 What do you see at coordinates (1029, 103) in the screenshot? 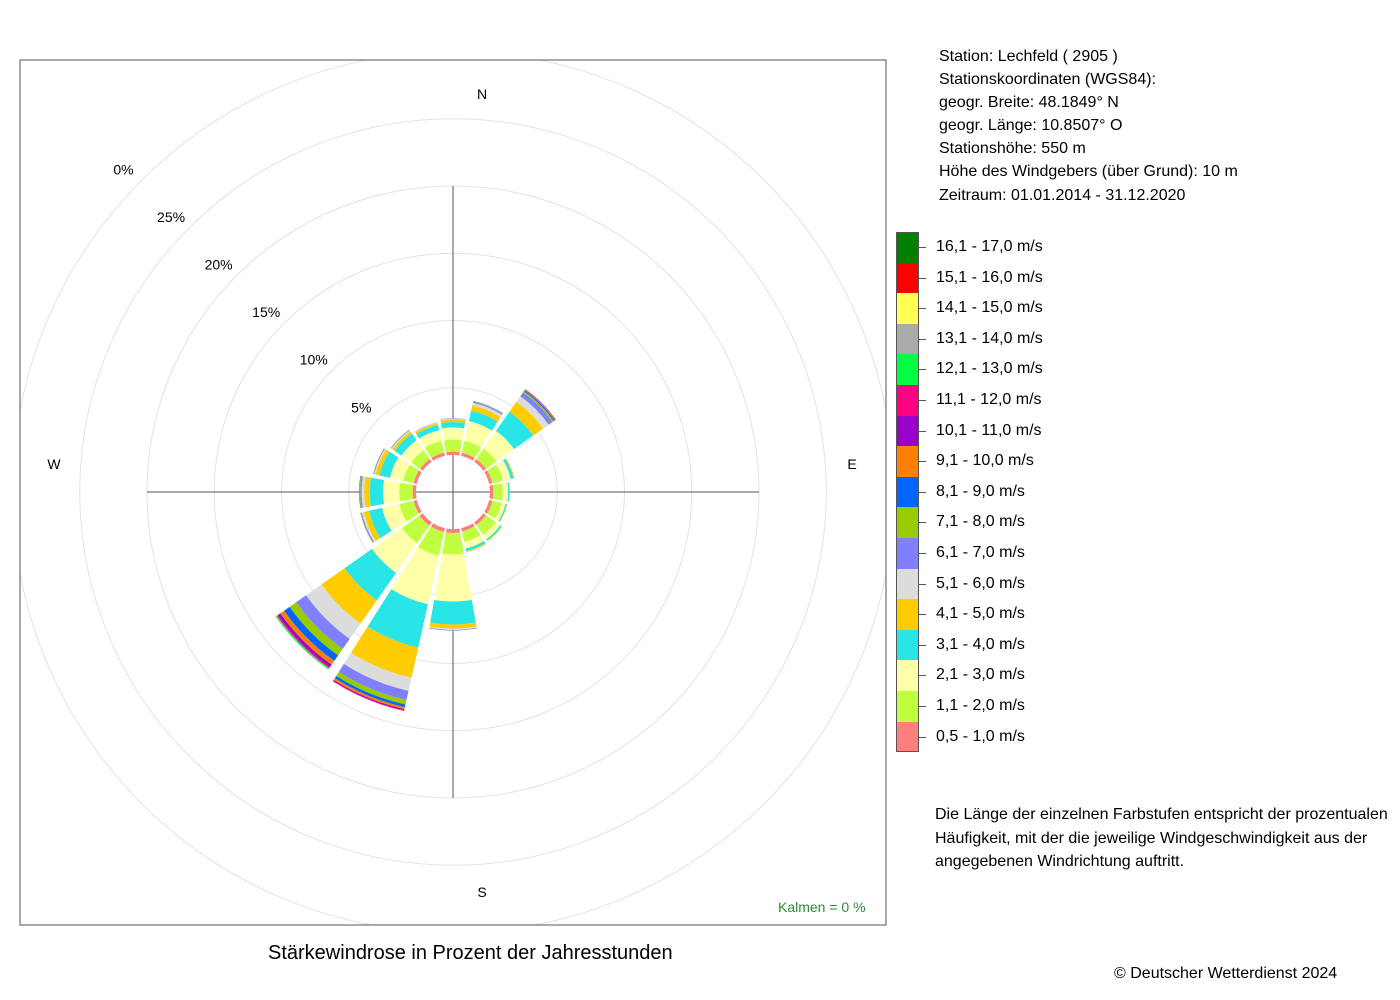
I see `station-latitude: geogr. Breite: 48.1849° N` at bounding box center [1029, 103].